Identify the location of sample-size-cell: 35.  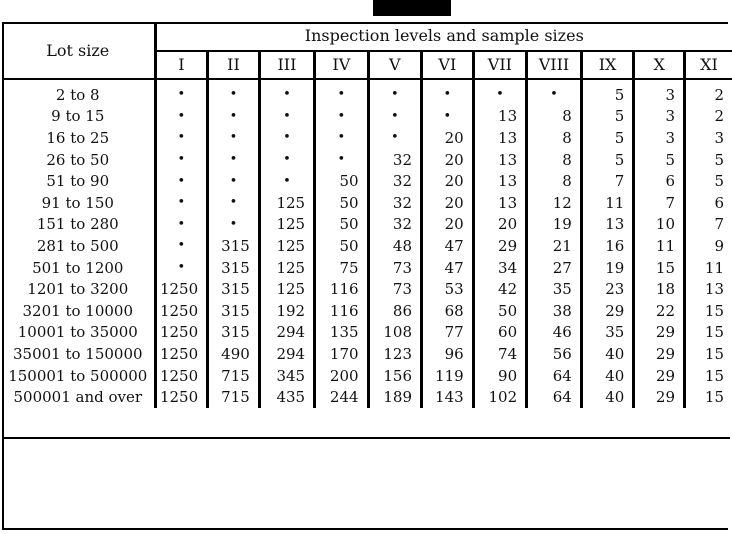
(554, 289).